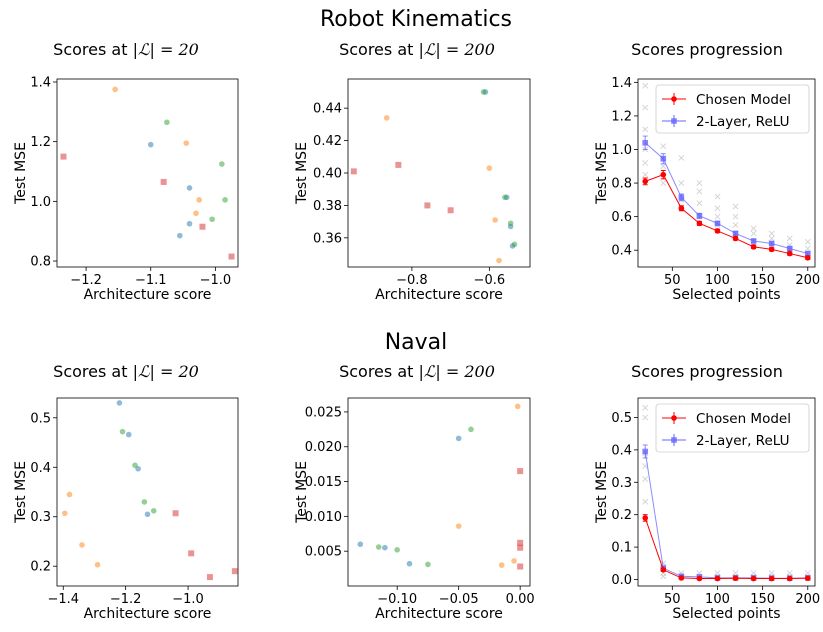 The width and height of the screenshot is (823, 632). I want to click on y-tick-label: 0.5, so click(621, 418).